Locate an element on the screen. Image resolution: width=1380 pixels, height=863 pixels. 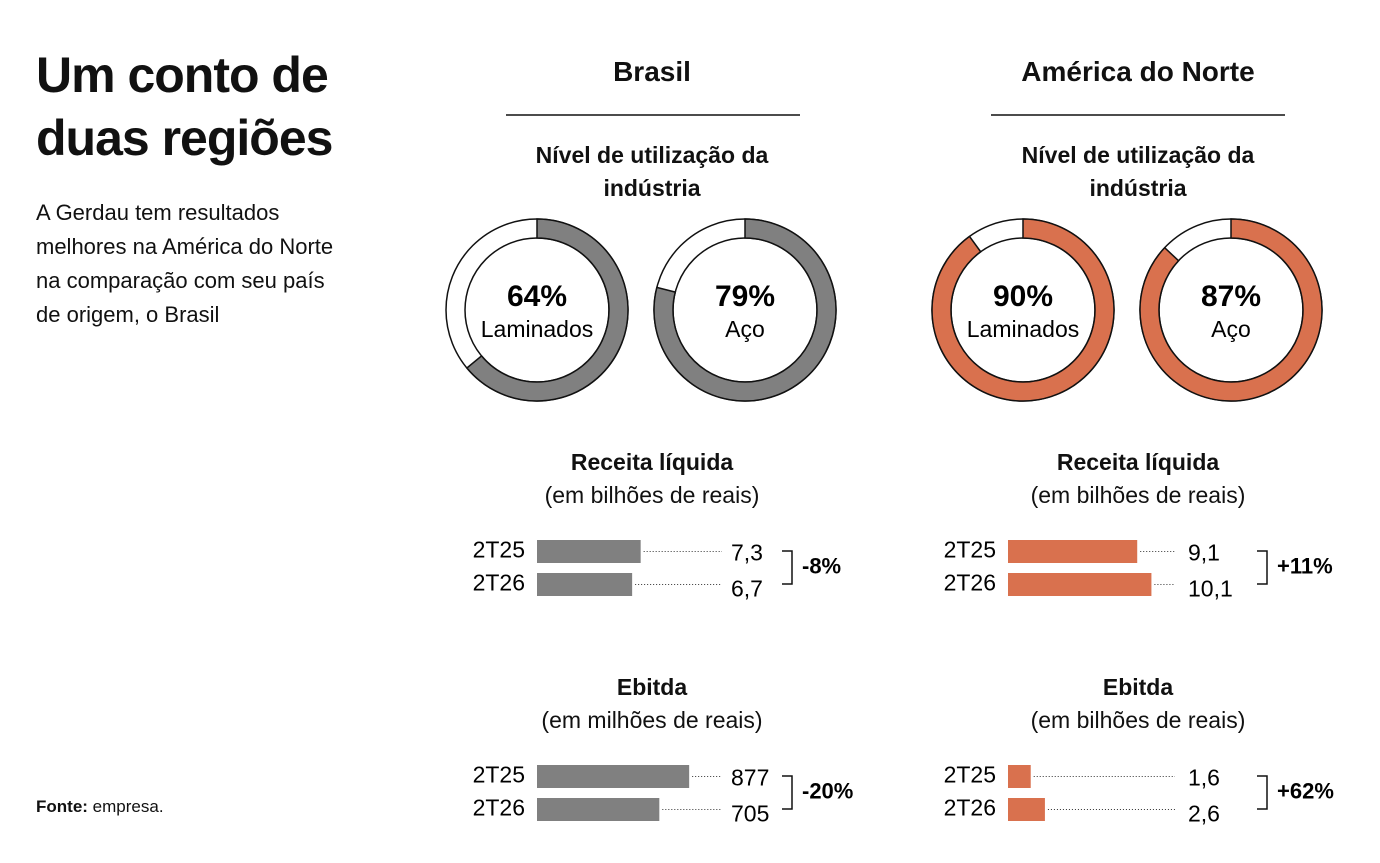
change-label: +11% is located at coordinates (1305, 565).